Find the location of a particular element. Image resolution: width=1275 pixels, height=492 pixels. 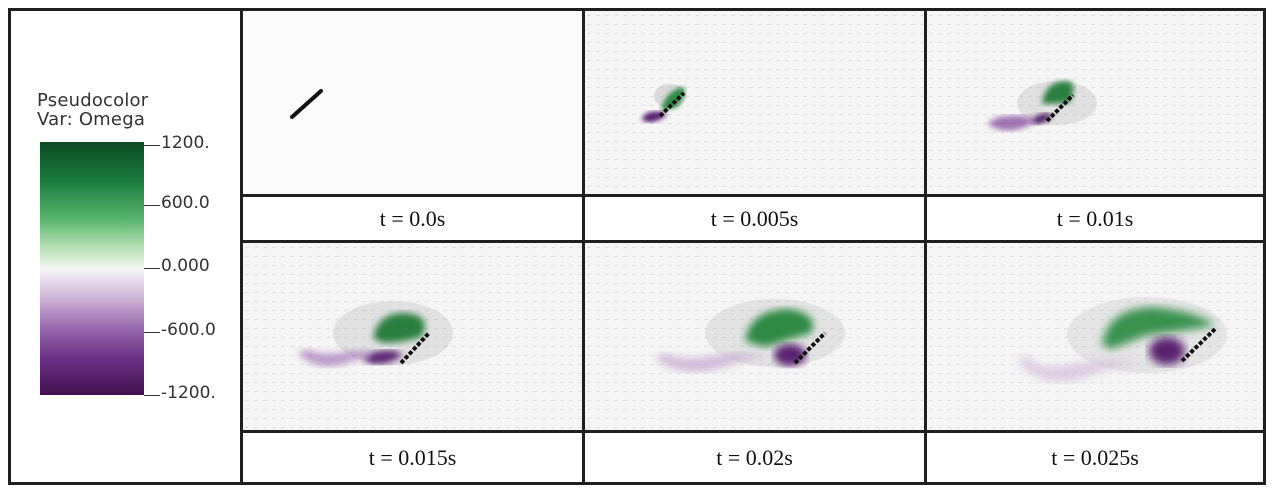

legend-title-line1: Pseudocolor is located at coordinates (93, 100).